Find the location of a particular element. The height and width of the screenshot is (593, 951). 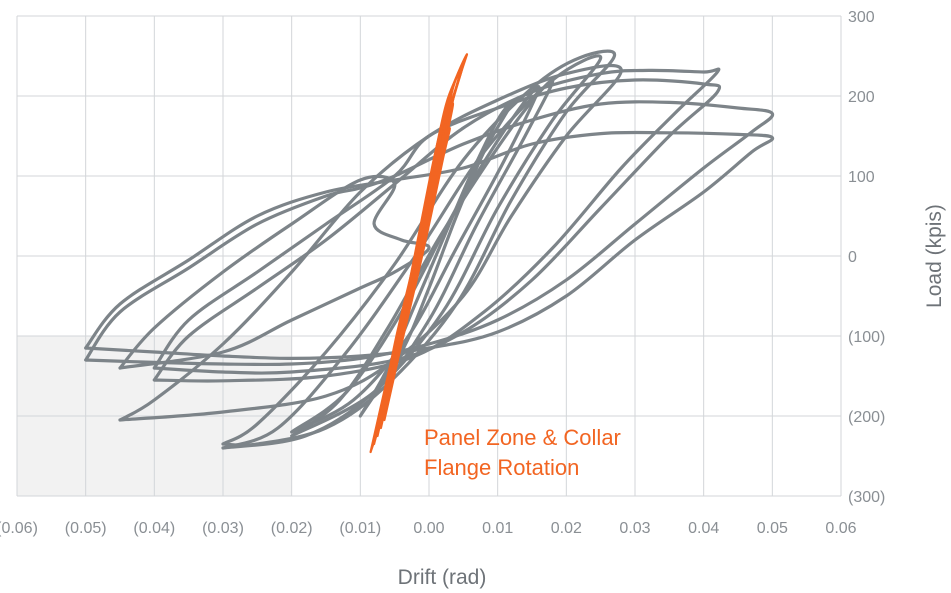

x-tick-label-0: (0.06) is located at coordinates (19, 528).